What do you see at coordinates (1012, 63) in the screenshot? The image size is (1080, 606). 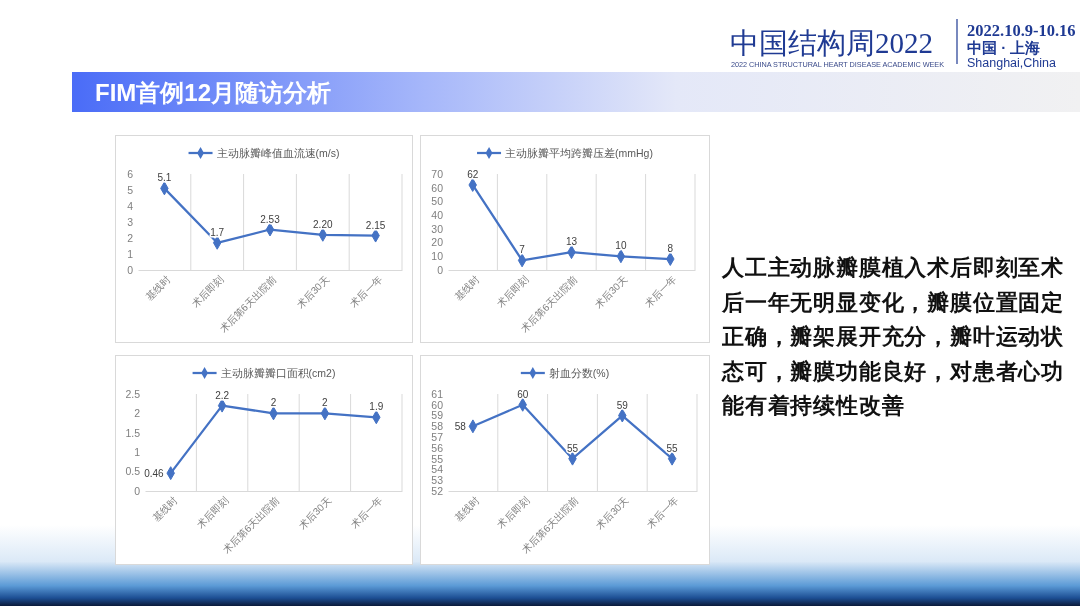 I see `text: Shanghai,China` at bounding box center [1012, 63].